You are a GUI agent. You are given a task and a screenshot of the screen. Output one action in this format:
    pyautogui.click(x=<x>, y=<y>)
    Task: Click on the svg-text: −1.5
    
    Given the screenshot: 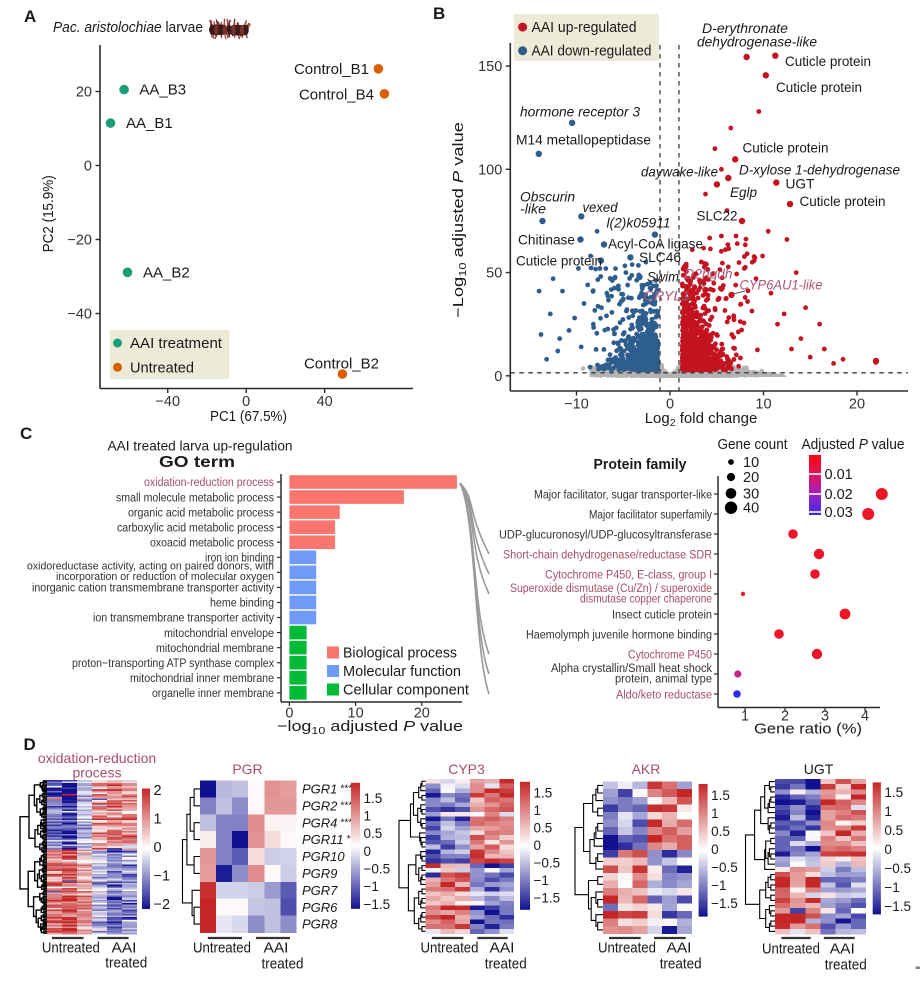 What is the action you would take?
    pyautogui.click(x=377, y=904)
    